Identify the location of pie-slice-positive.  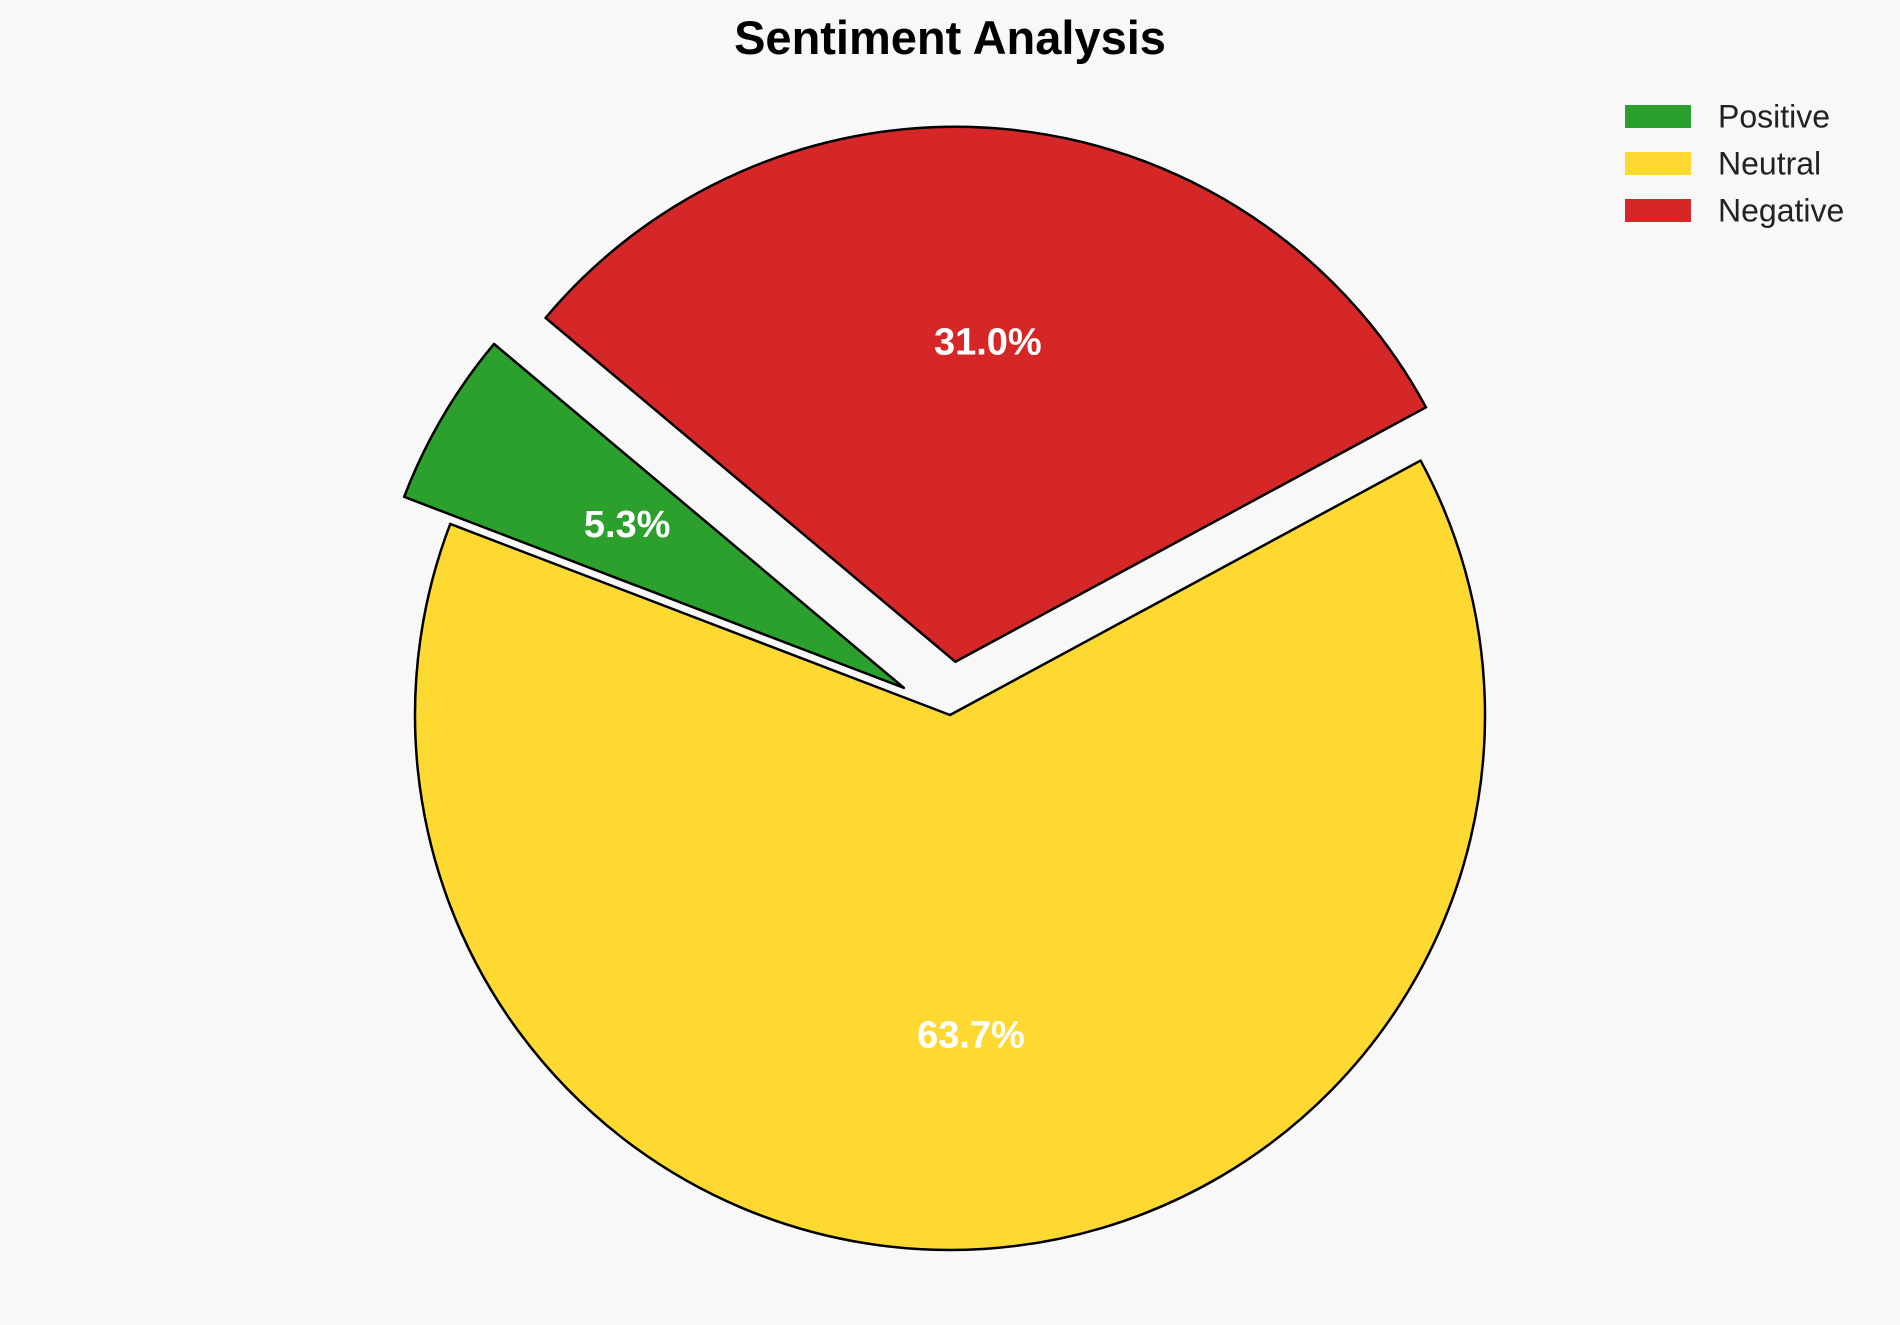
(654, 516).